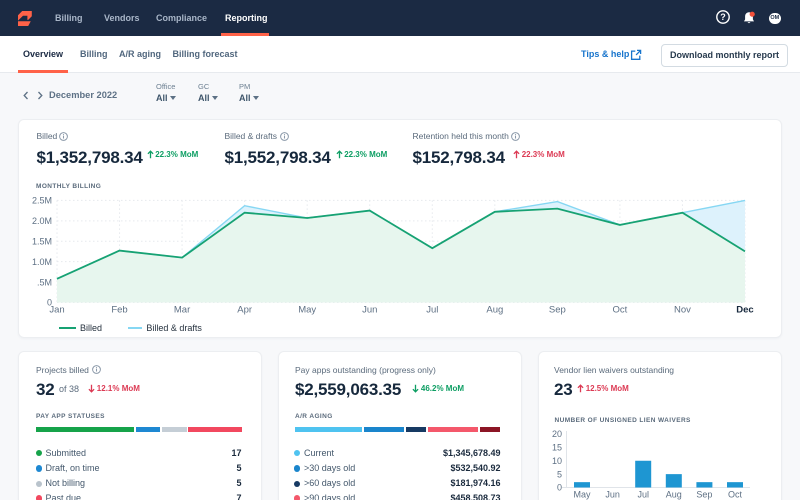  Describe the element at coordinates (244, 310) in the screenshot. I see `svg-text: Apr` at that location.